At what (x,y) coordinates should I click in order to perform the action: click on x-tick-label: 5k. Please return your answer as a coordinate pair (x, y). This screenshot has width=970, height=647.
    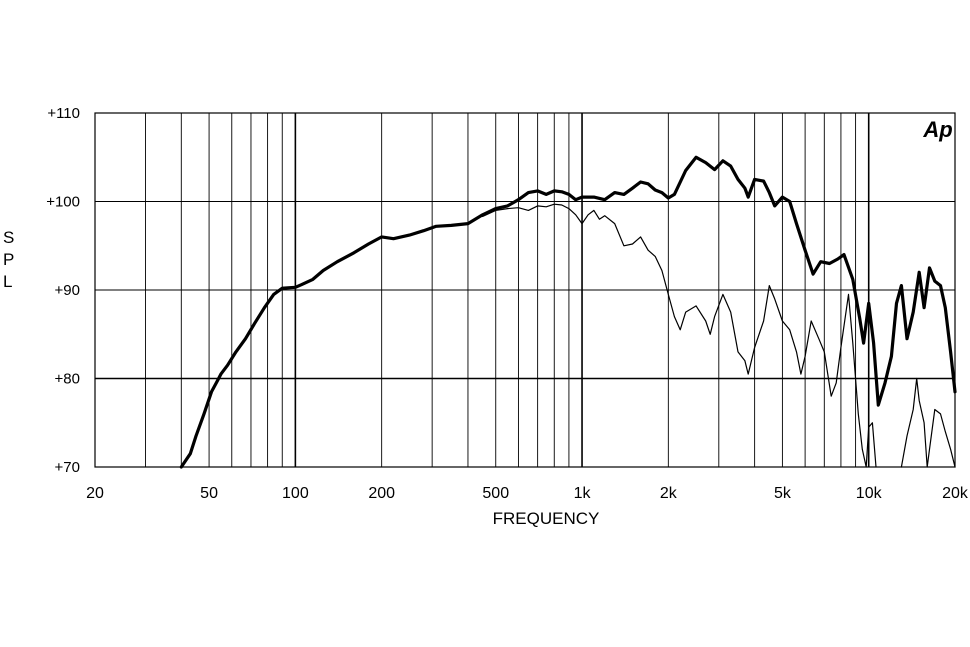
    Looking at the image, I should click on (783, 493).